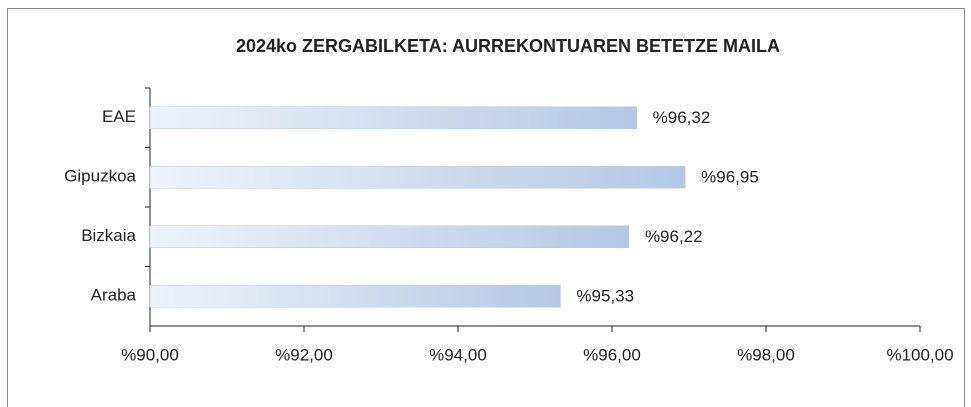 This screenshot has width=971, height=407. Describe the element at coordinates (100, 176) in the screenshot. I see `y-tick-label: Gipuzkoa` at that location.